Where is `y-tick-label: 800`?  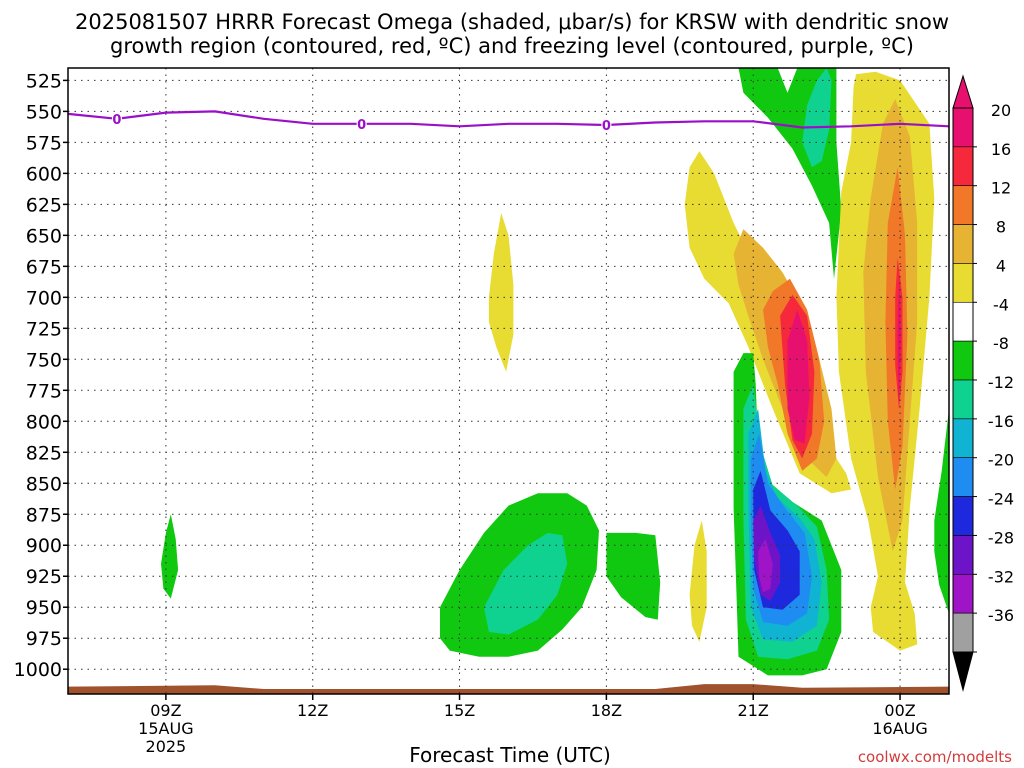 y-tick-label: 800 is located at coordinates (44, 422).